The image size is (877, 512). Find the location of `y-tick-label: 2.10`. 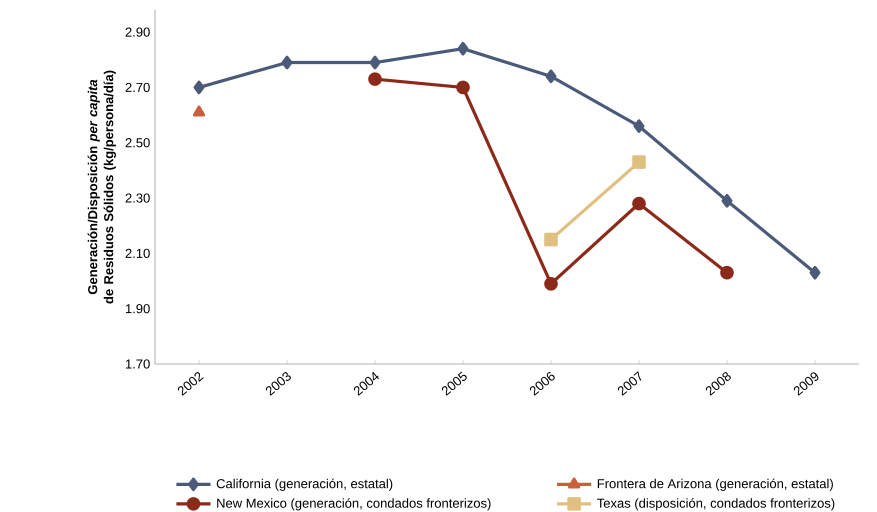

y-tick-label: 2.10 is located at coordinates (138, 253).